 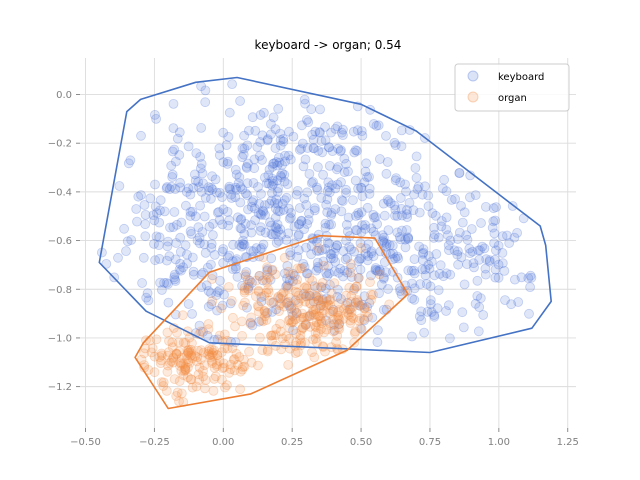 I want to click on y-tick-label: −0.8, so click(x=60, y=290).